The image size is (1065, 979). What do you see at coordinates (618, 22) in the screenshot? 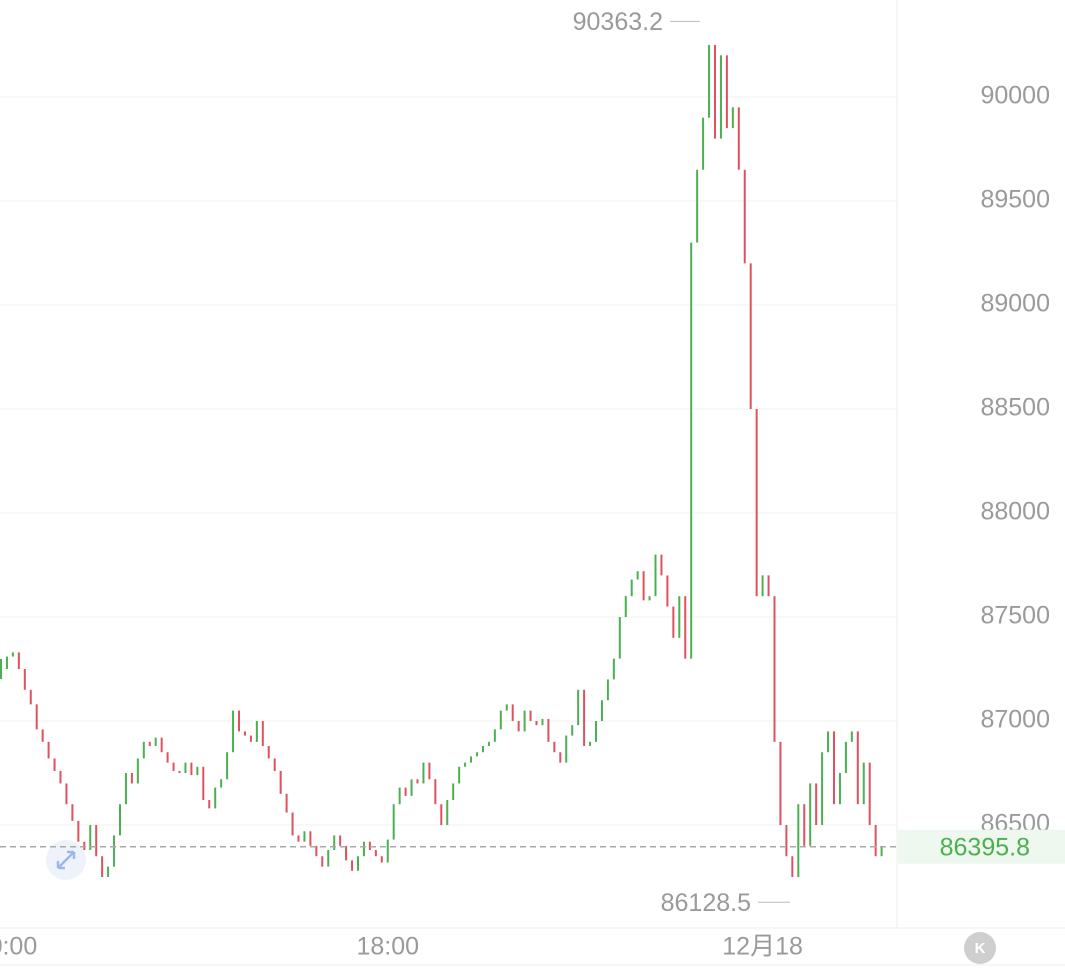
I see `high-label: 90363.2` at bounding box center [618, 22].